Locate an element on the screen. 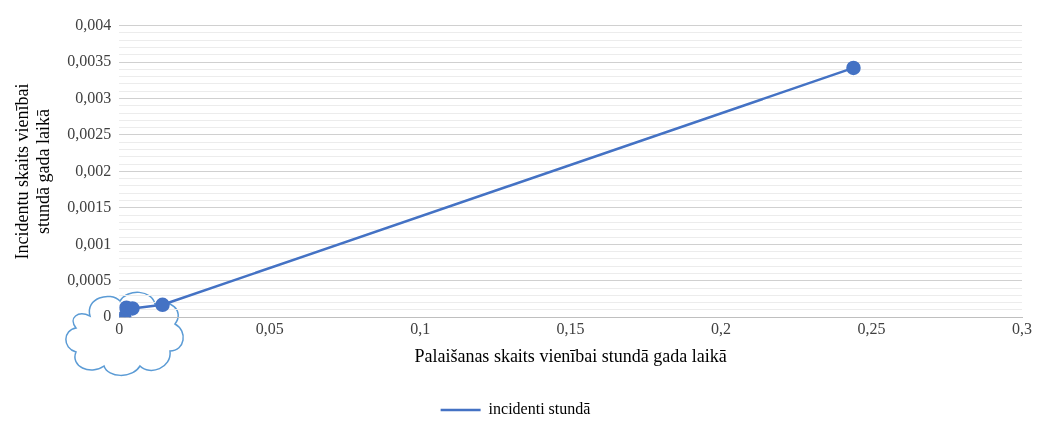 This screenshot has height=436, width=1043. y-tick-label: 0,0005 is located at coordinates (89, 279).